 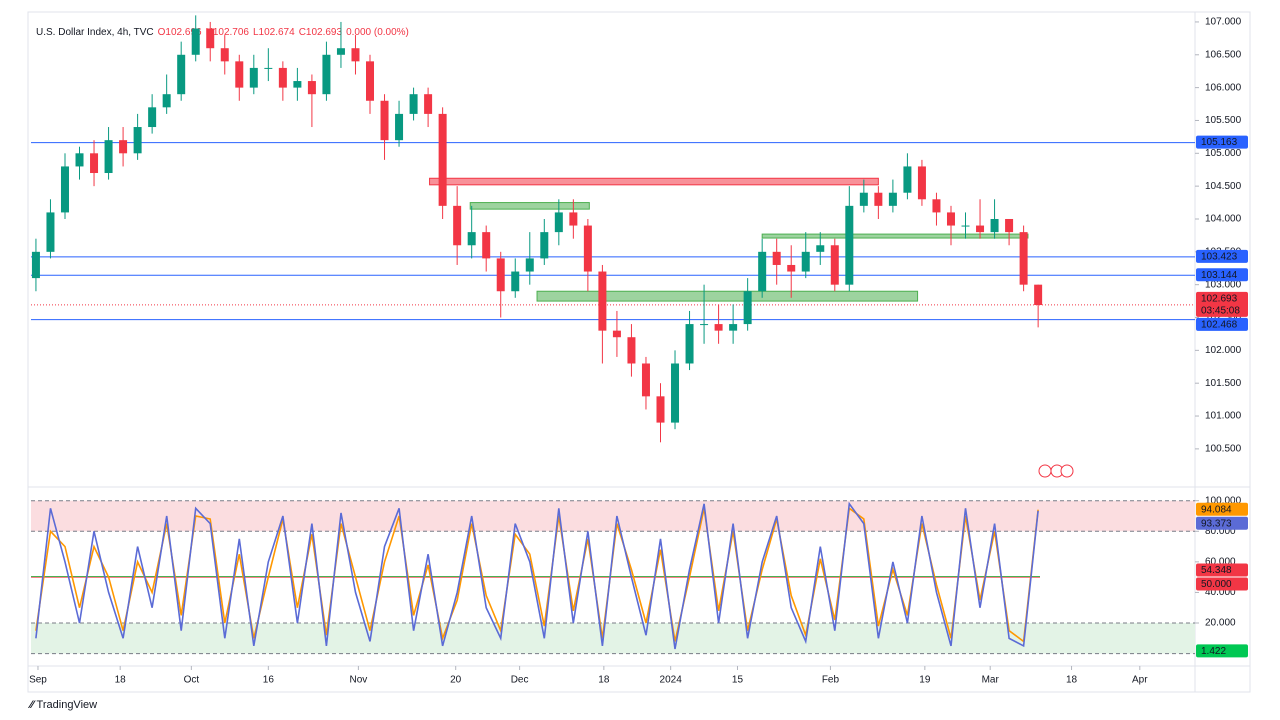 What do you see at coordinates (179, 32) in the screenshot?
I see `open-value: O102.696` at bounding box center [179, 32].